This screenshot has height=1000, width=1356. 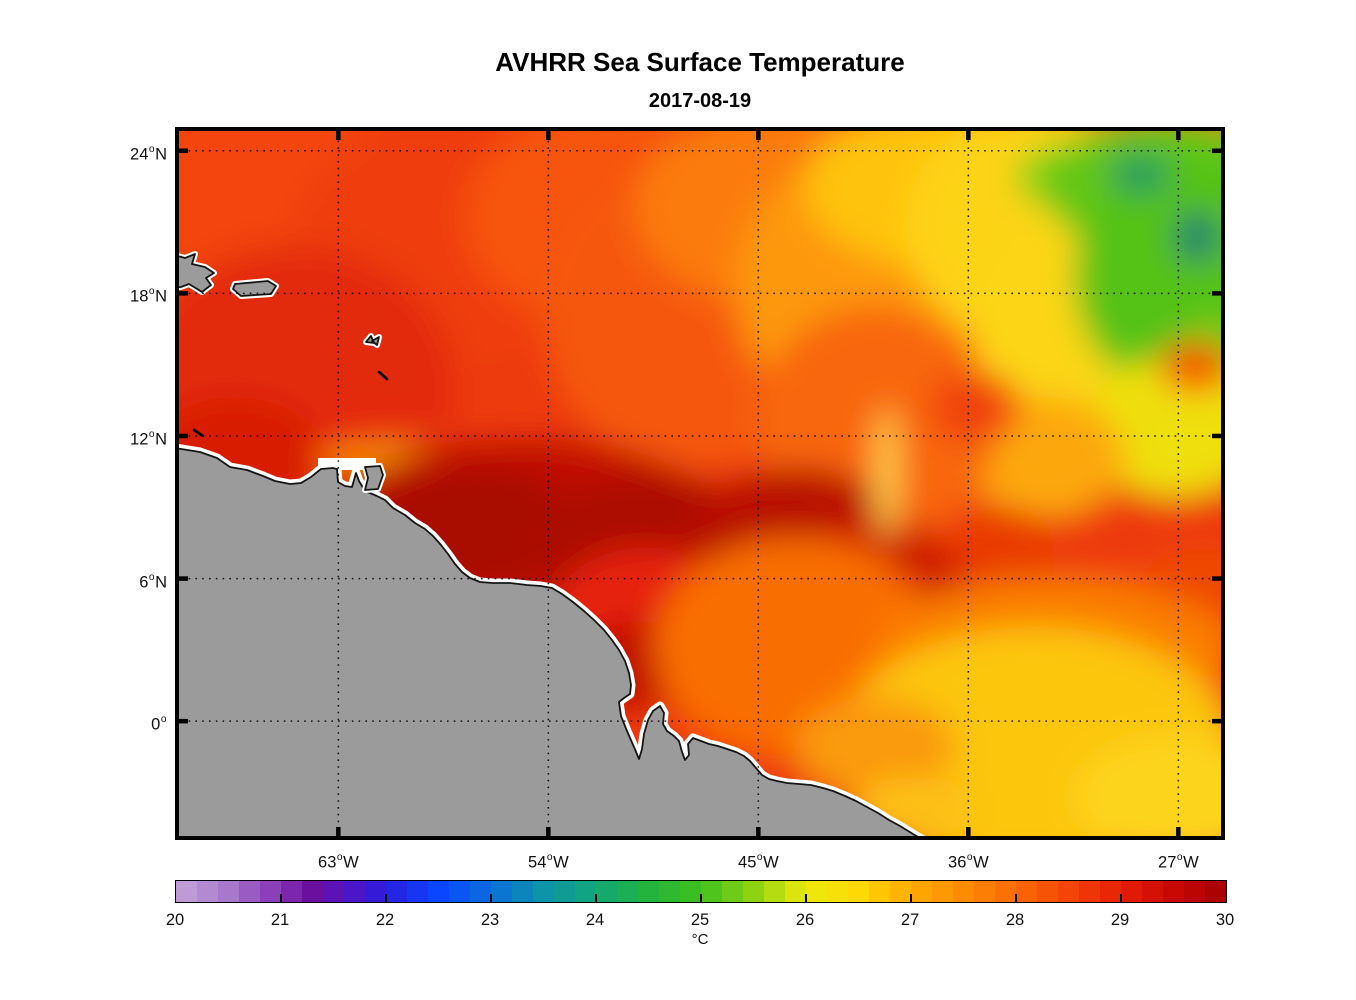 I want to click on colorbar-tick-label: 22, so click(x=385, y=920).